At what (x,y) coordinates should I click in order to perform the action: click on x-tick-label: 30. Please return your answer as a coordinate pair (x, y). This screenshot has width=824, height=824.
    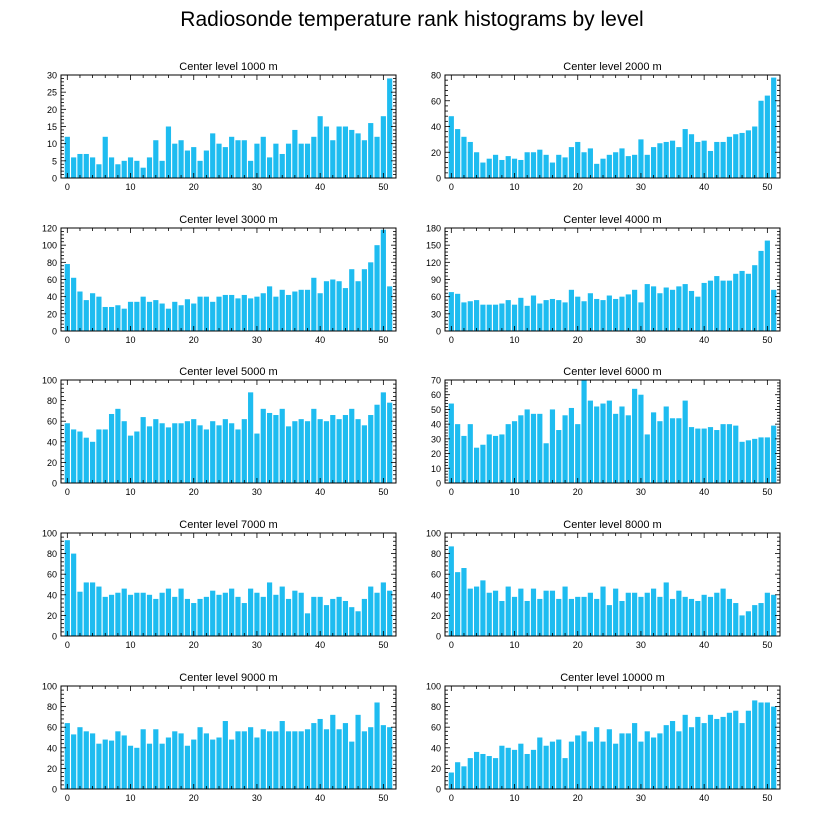
    Looking at the image, I should click on (257, 645).